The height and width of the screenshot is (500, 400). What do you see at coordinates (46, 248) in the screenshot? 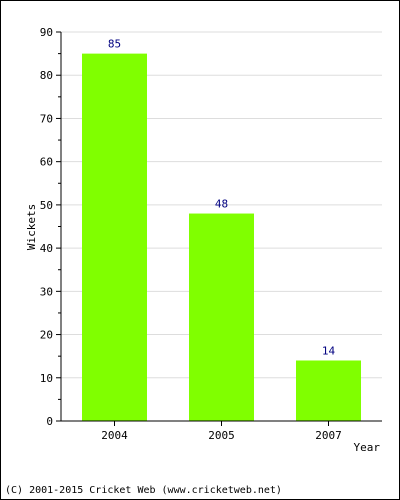
I see `y-tick-label: 40` at bounding box center [46, 248].